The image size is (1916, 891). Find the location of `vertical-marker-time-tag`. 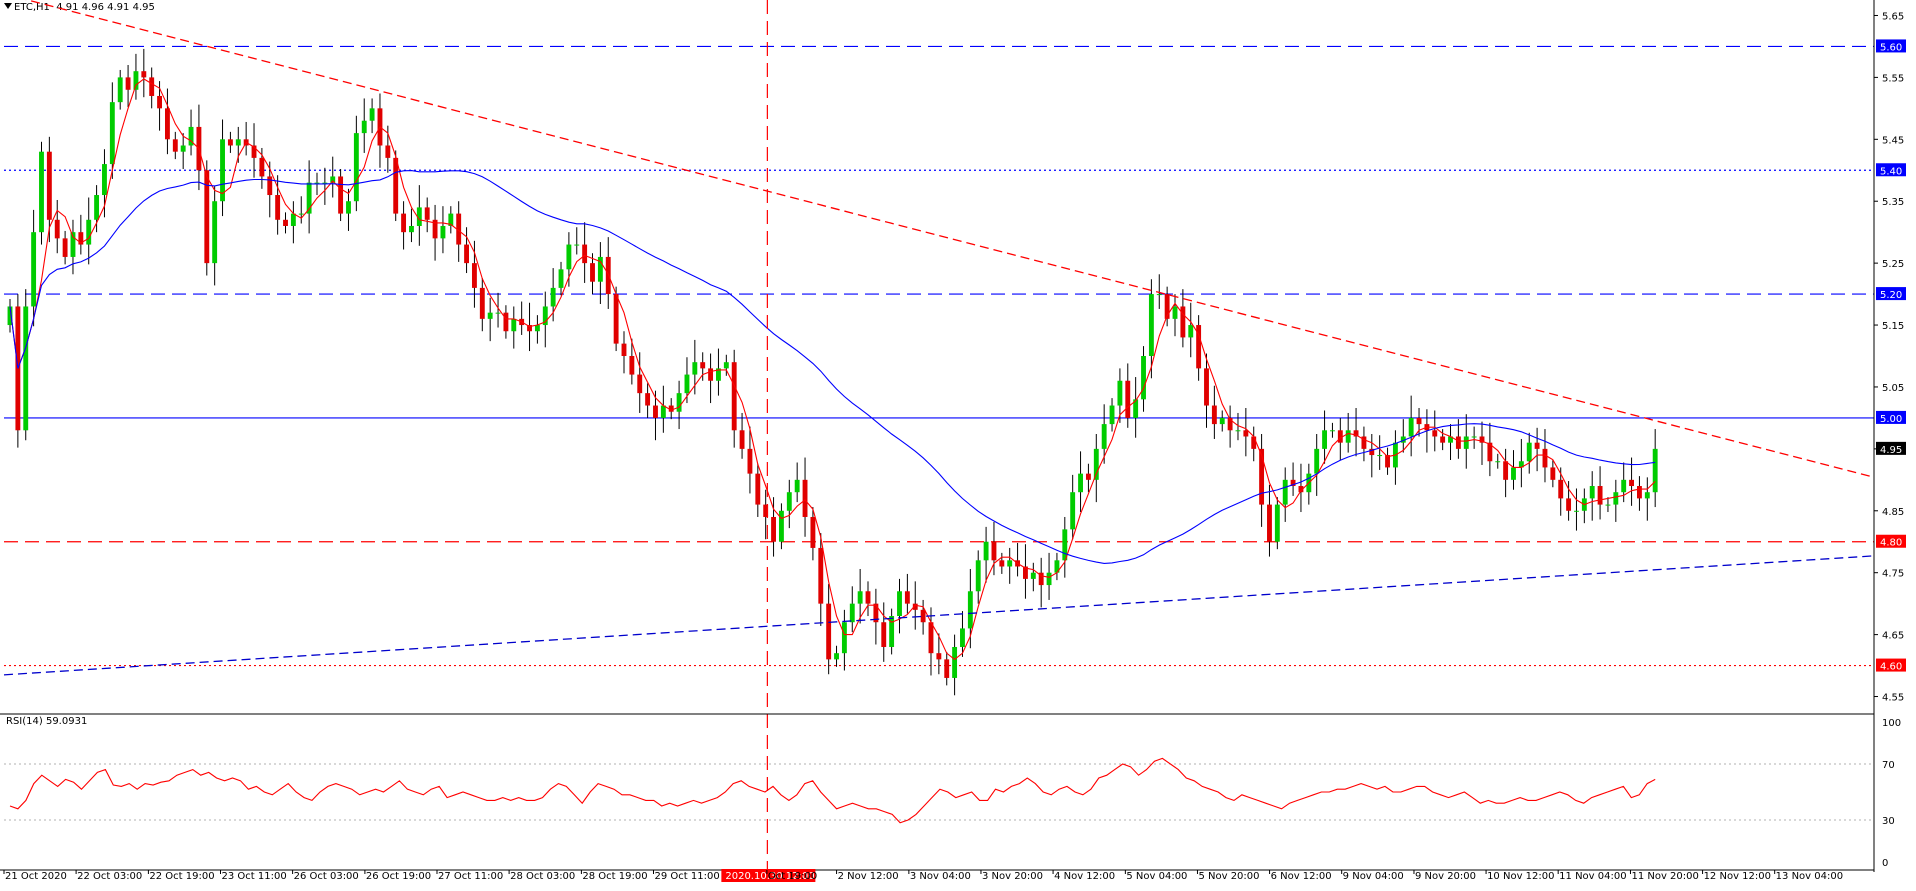

vertical-marker-time-tag is located at coordinates (768, 875).